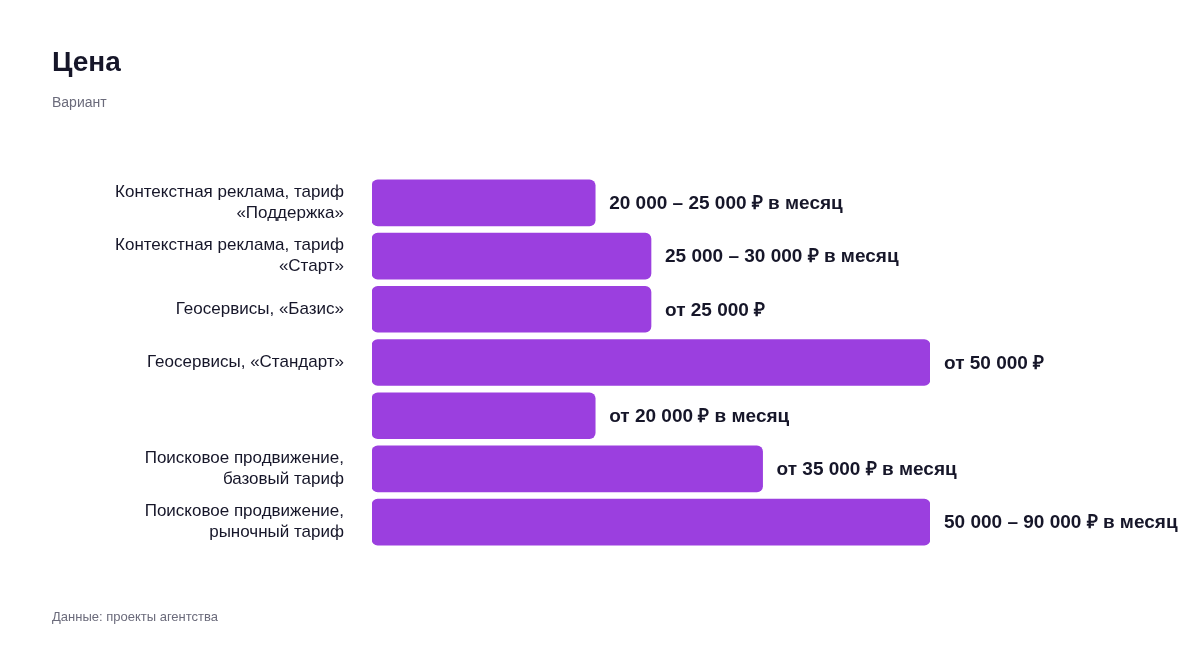 The image size is (1200, 648). Describe the element at coordinates (715, 309) in the screenshot. I see `data-label: от 25 000 ₽` at that location.